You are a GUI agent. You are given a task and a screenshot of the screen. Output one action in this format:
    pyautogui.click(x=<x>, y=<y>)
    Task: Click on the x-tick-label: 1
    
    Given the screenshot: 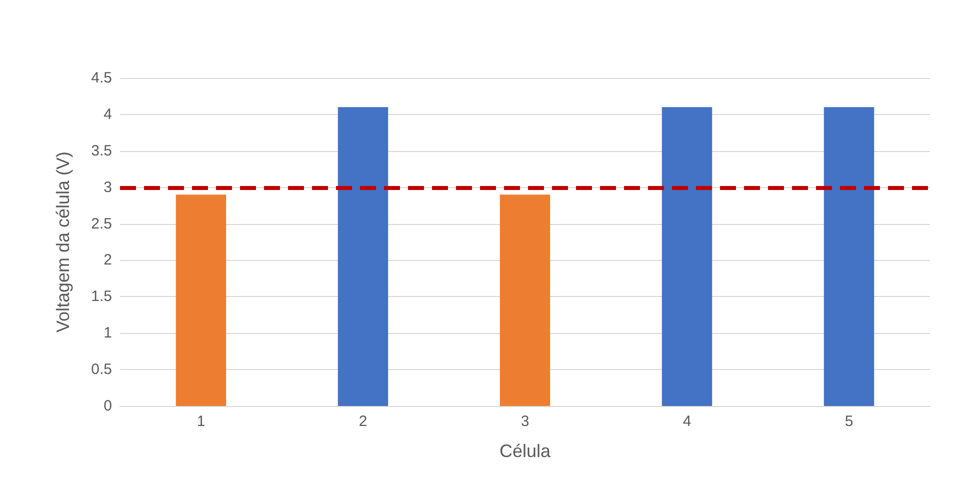 What is the action you would take?
    pyautogui.click(x=201, y=421)
    